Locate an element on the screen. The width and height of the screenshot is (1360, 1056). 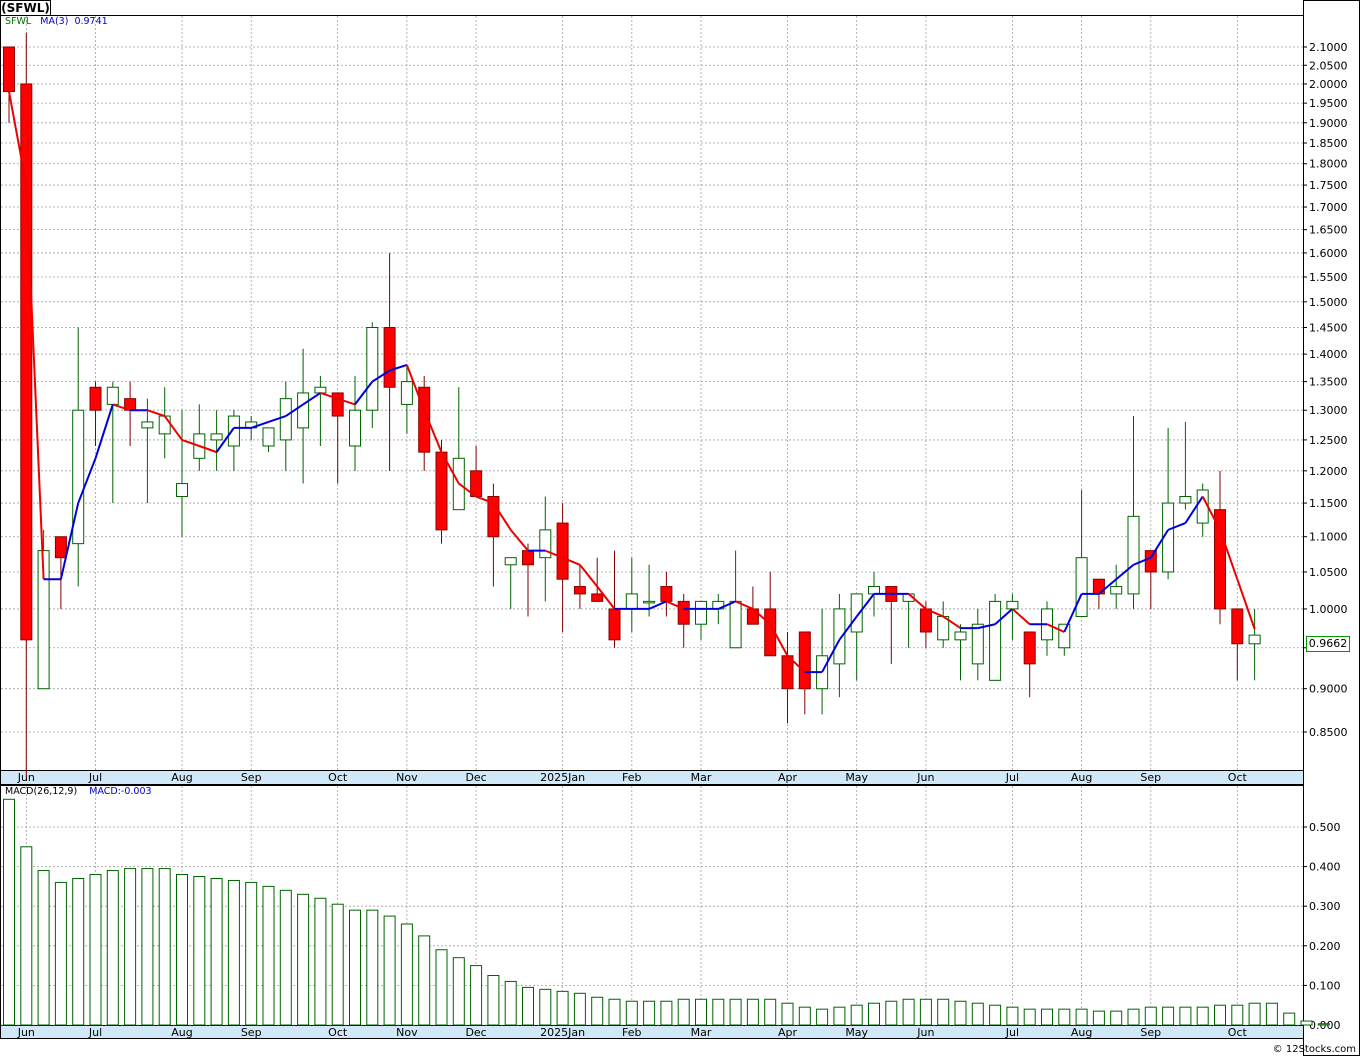
price-x-tick-label: 2025Jan is located at coordinates (562, 777).